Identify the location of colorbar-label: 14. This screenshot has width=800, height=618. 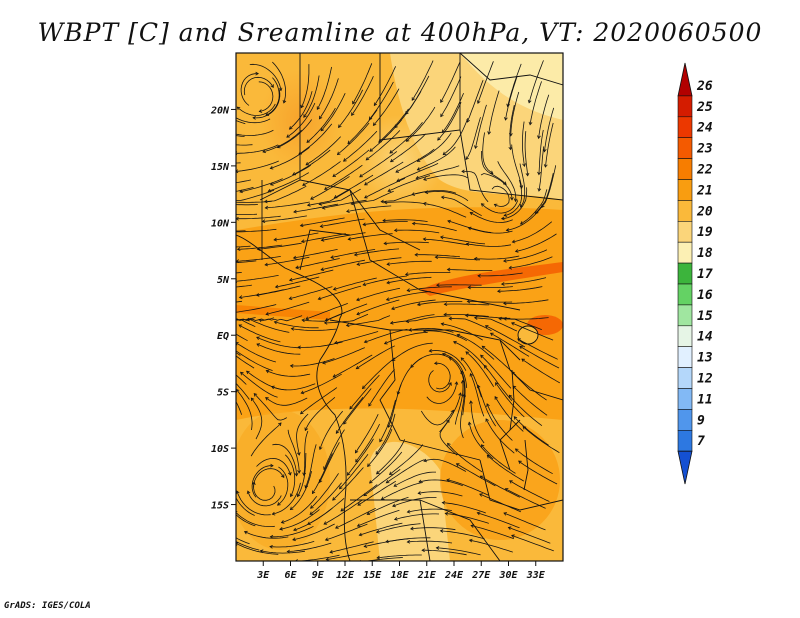
(705, 337).